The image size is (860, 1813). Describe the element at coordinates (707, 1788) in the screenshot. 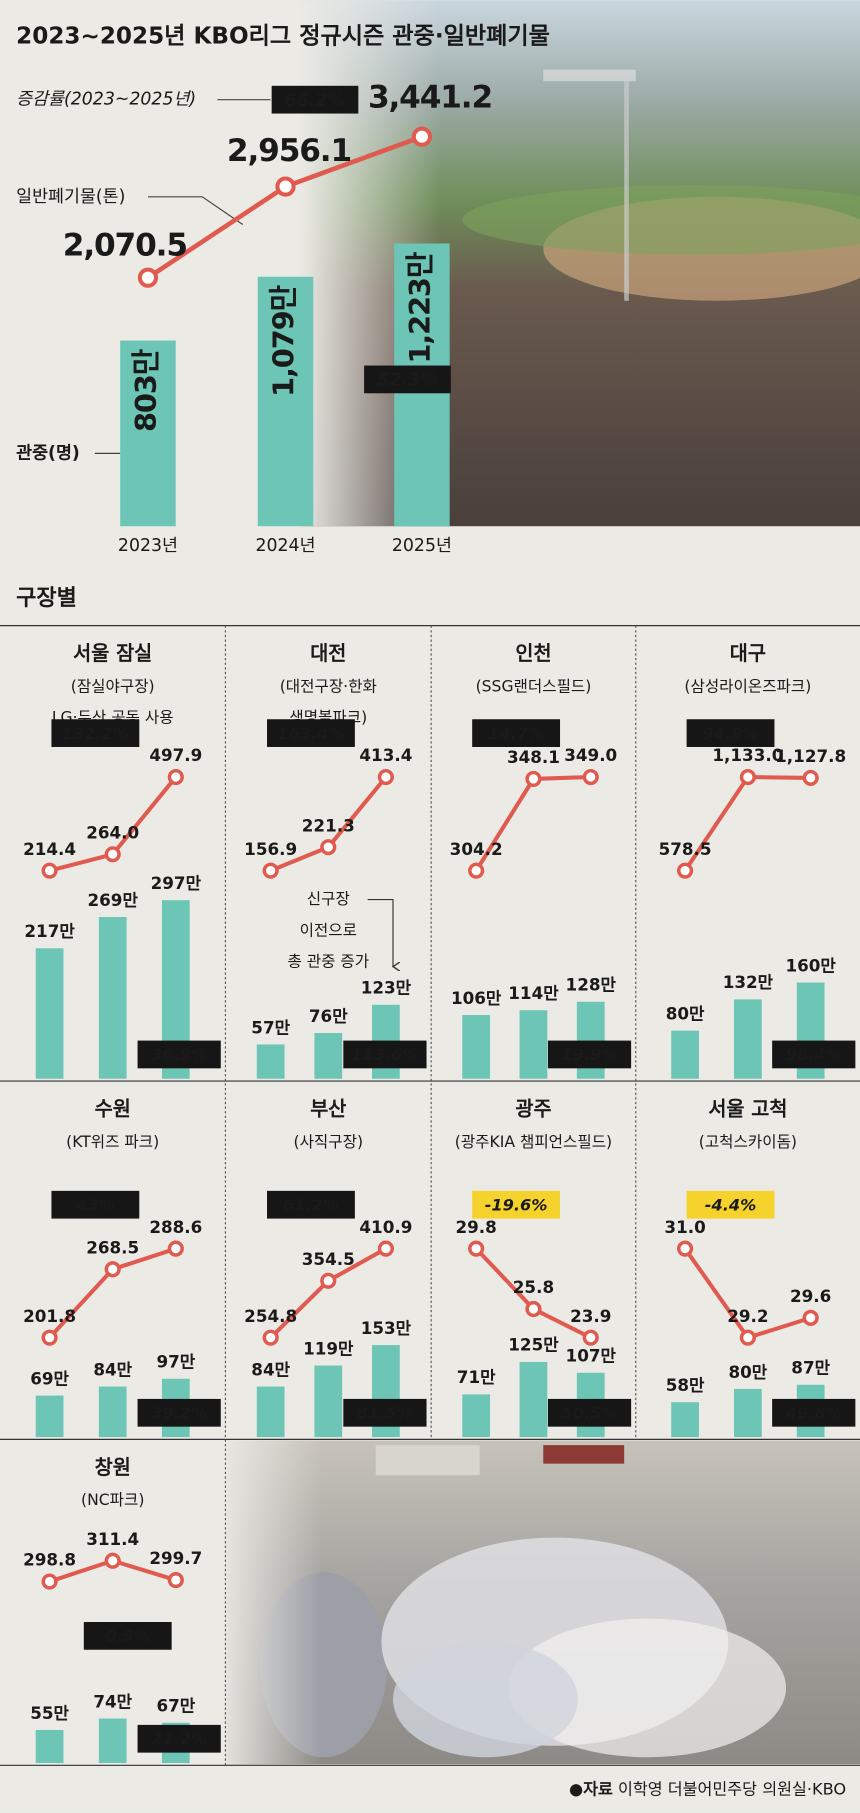

I see `source: ●자료 이학영 더불어민주당 의원실·KBO` at that location.